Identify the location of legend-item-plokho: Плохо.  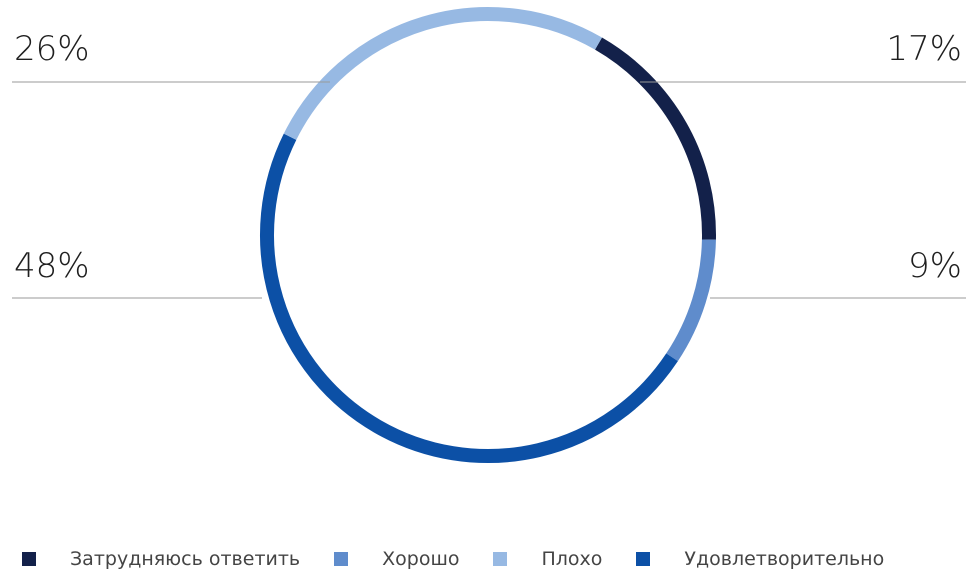
(547, 559).